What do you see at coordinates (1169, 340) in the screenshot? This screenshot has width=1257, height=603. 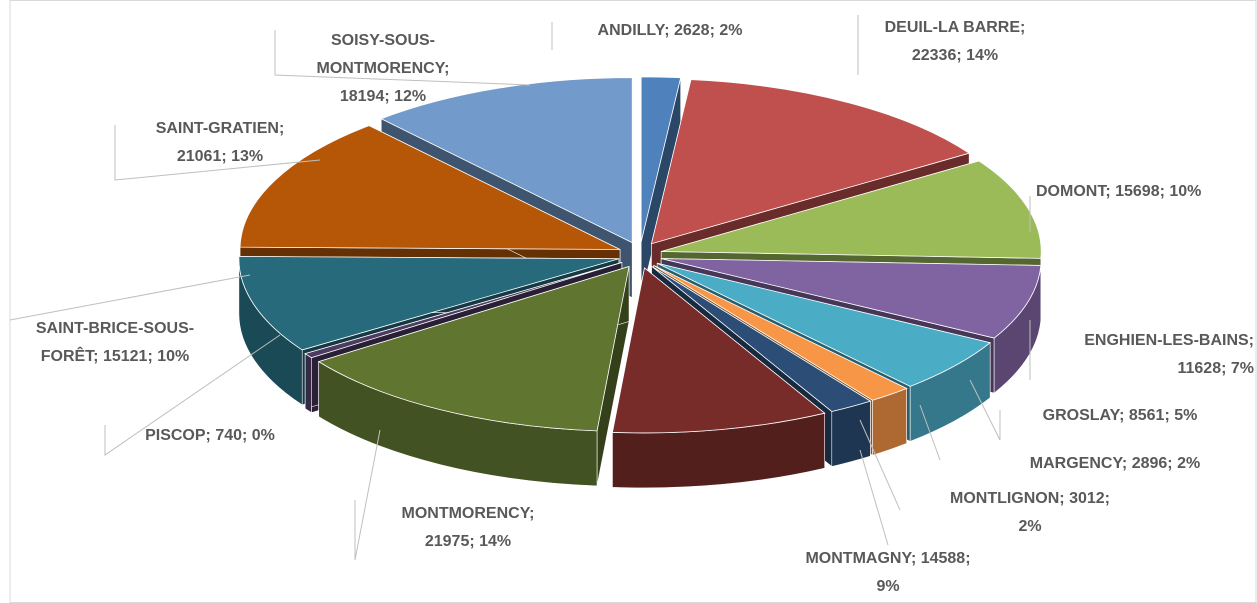 I see `data-label-line: ENGHIEN-LES-BAINS;` at bounding box center [1169, 340].